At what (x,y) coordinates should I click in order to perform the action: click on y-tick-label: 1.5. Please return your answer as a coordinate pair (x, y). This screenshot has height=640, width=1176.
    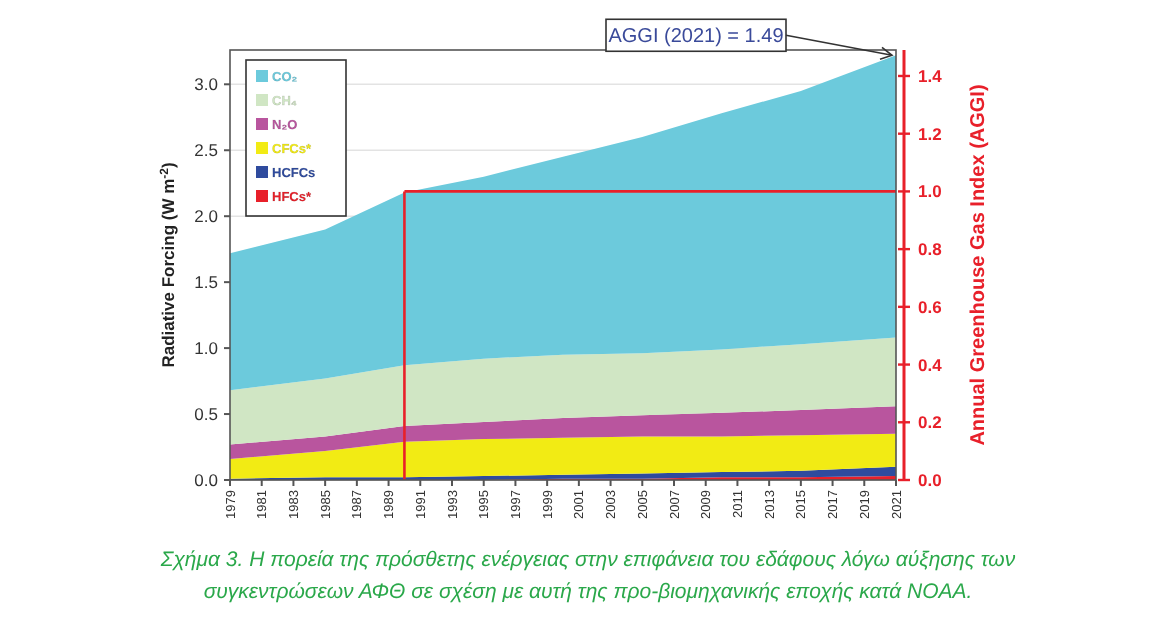
    Looking at the image, I should click on (206, 282).